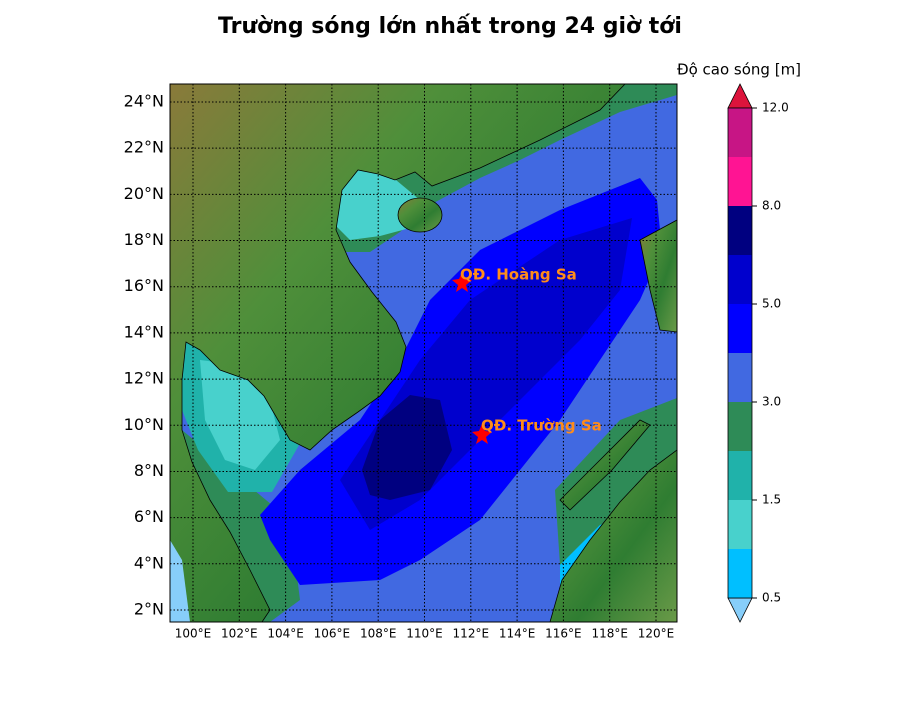 This screenshot has height=704, width=900. Describe the element at coordinates (518, 275) in the screenshot. I see `annotation: QĐ. Hoàng Sa` at that location.